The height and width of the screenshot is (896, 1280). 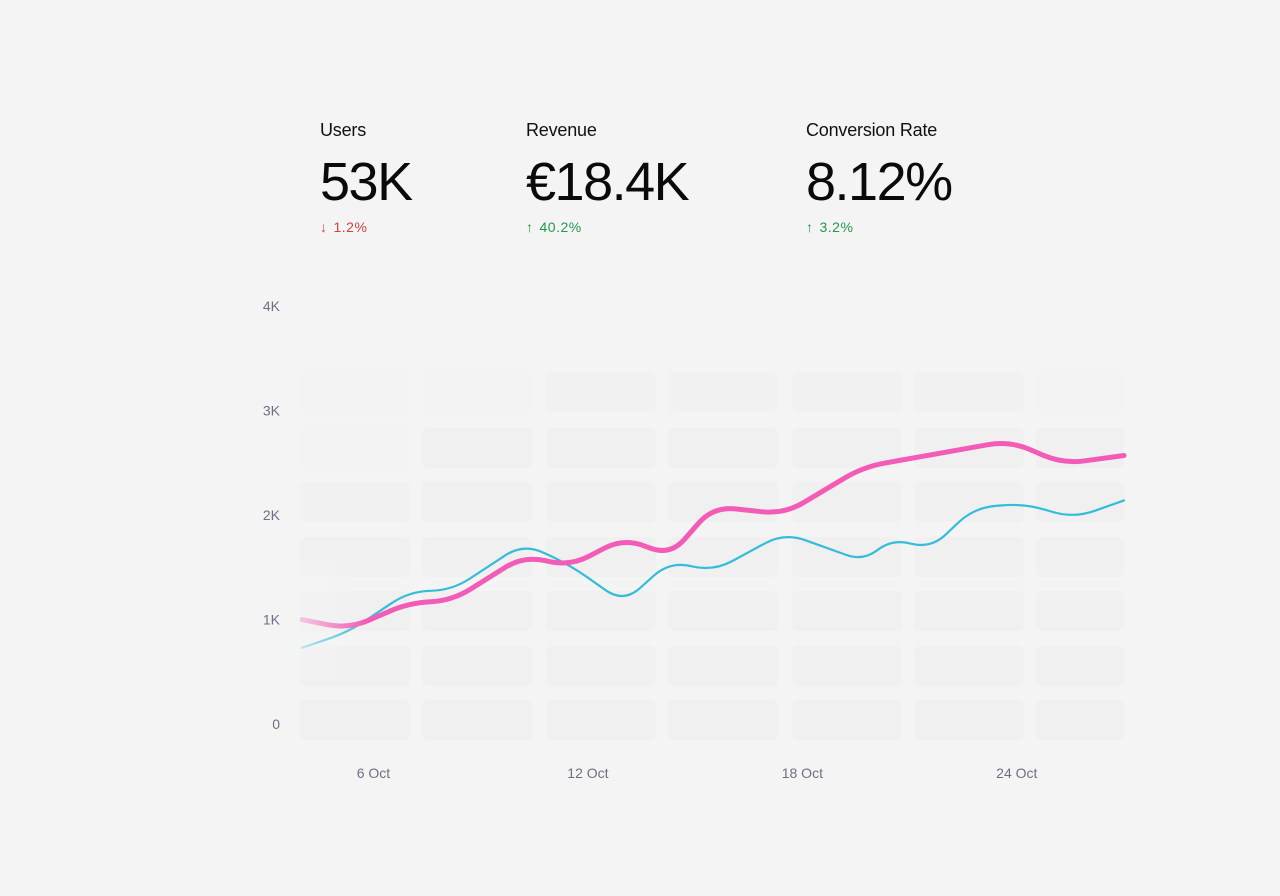 What do you see at coordinates (272, 620) in the screenshot?
I see `y-tick-label: 1K` at bounding box center [272, 620].